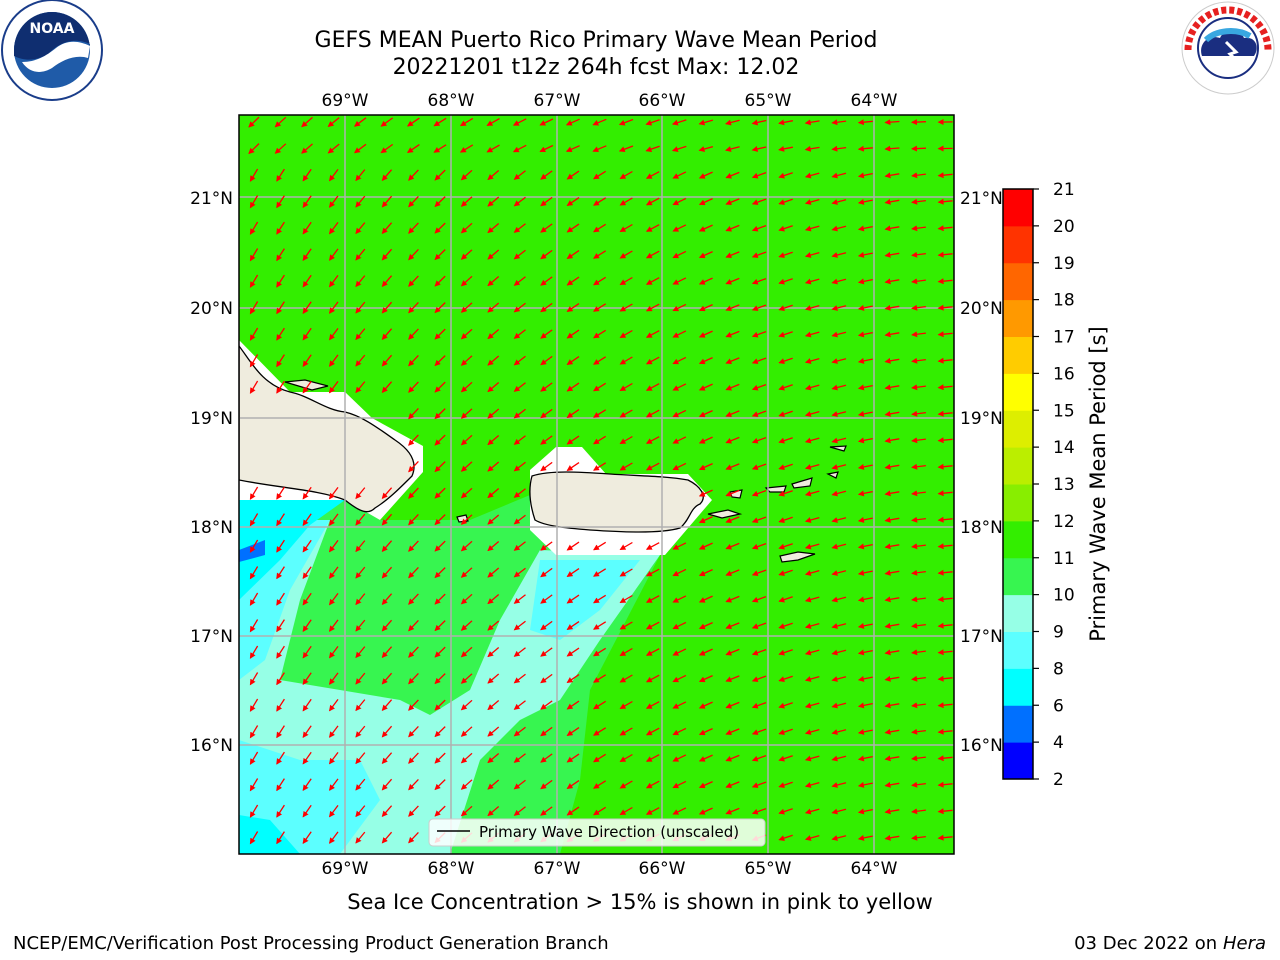 This screenshot has height=960, width=1280. What do you see at coordinates (981, 746) in the screenshot?
I see `lat-label: 16°N` at bounding box center [981, 746].